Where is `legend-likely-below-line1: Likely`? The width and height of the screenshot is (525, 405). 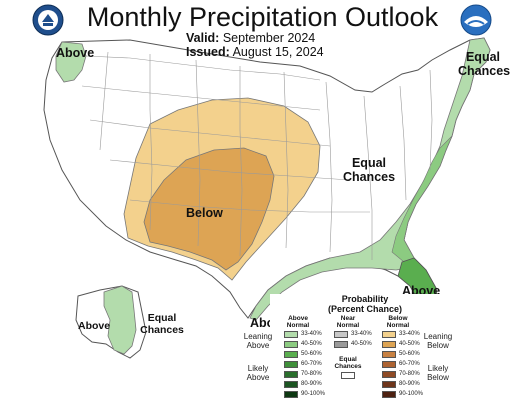 legend-likely-below-line1: Likely is located at coordinates (438, 368).